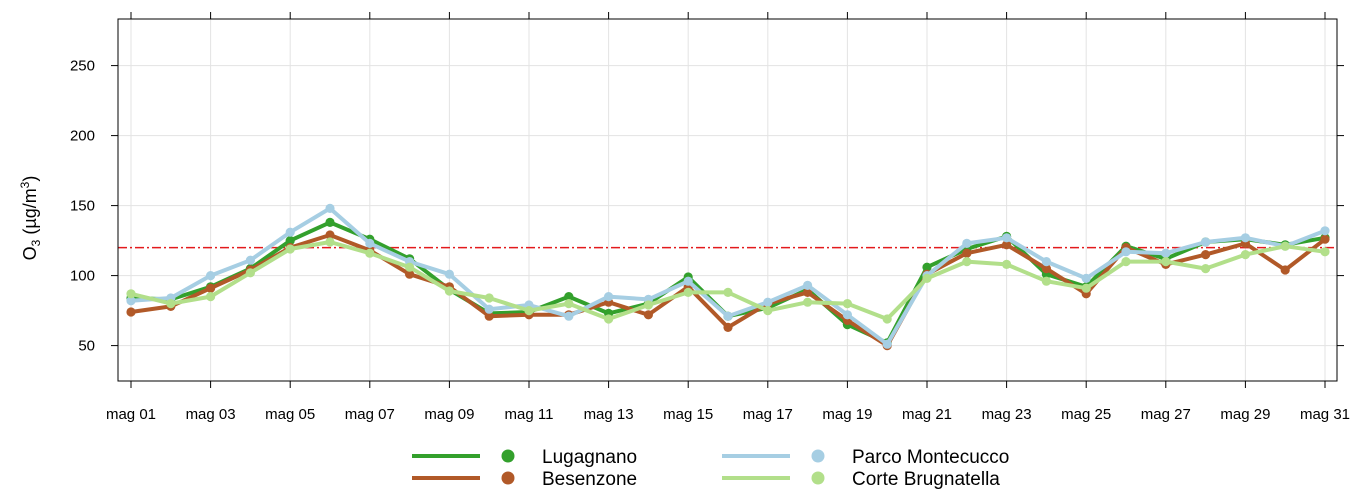 The image size is (1357, 490). What do you see at coordinates (529, 414) in the screenshot?
I see `x-tick-label: mag 11` at bounding box center [529, 414].